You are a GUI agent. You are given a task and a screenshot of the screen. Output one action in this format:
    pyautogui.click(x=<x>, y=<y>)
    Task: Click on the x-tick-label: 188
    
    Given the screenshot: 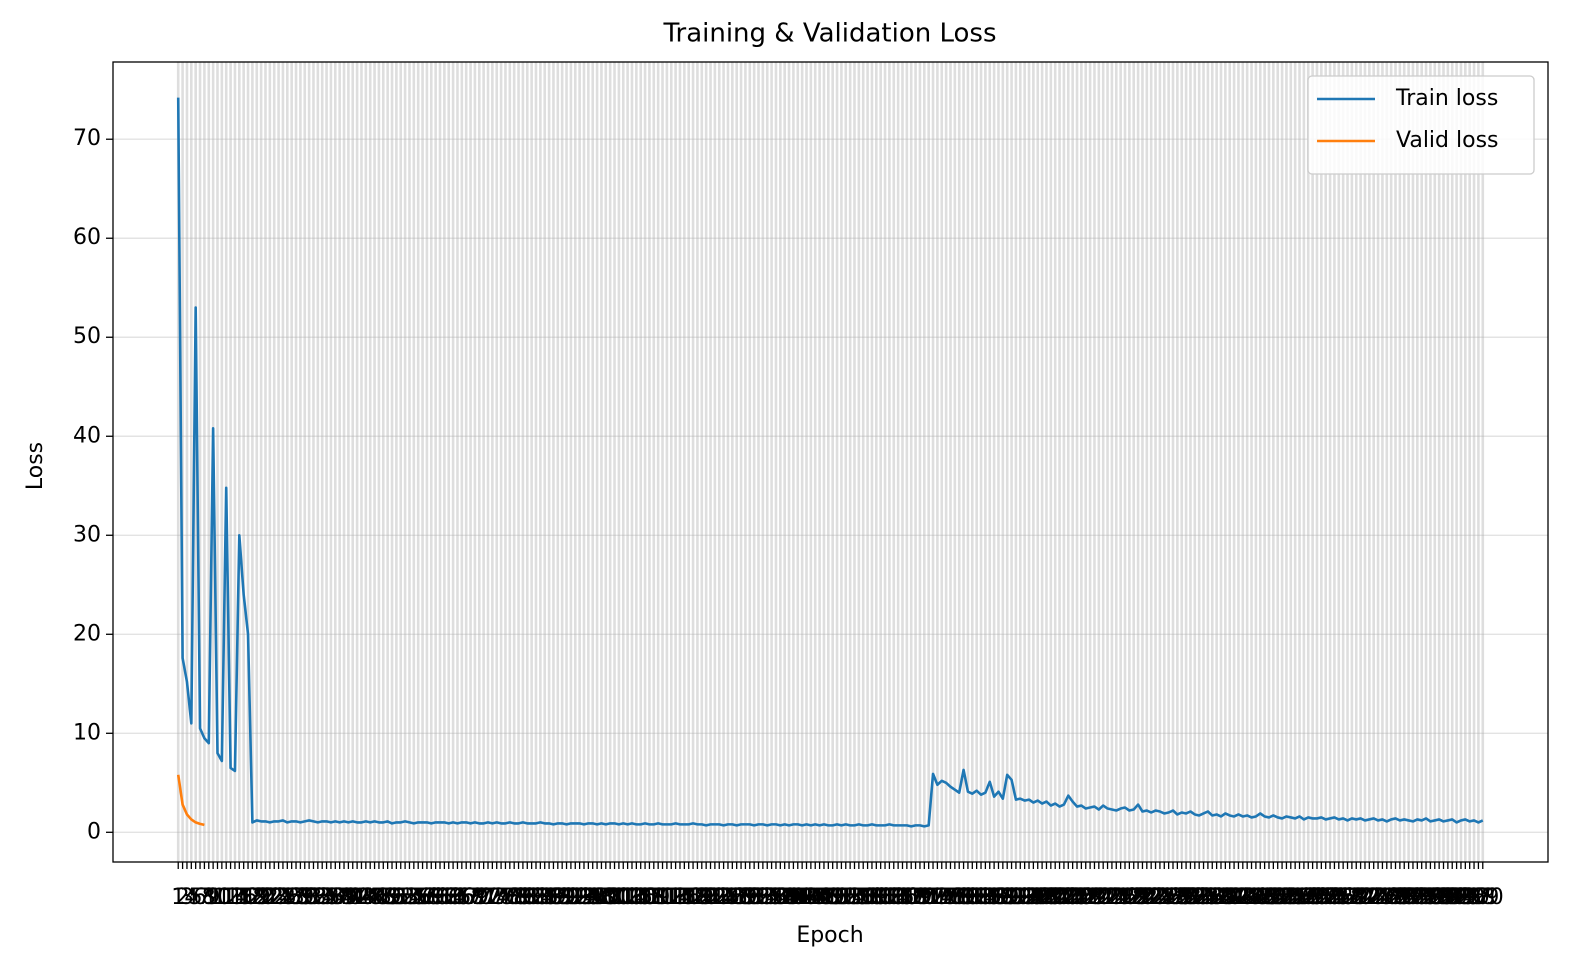 What is the action you would take?
    pyautogui.click(x=994, y=897)
    